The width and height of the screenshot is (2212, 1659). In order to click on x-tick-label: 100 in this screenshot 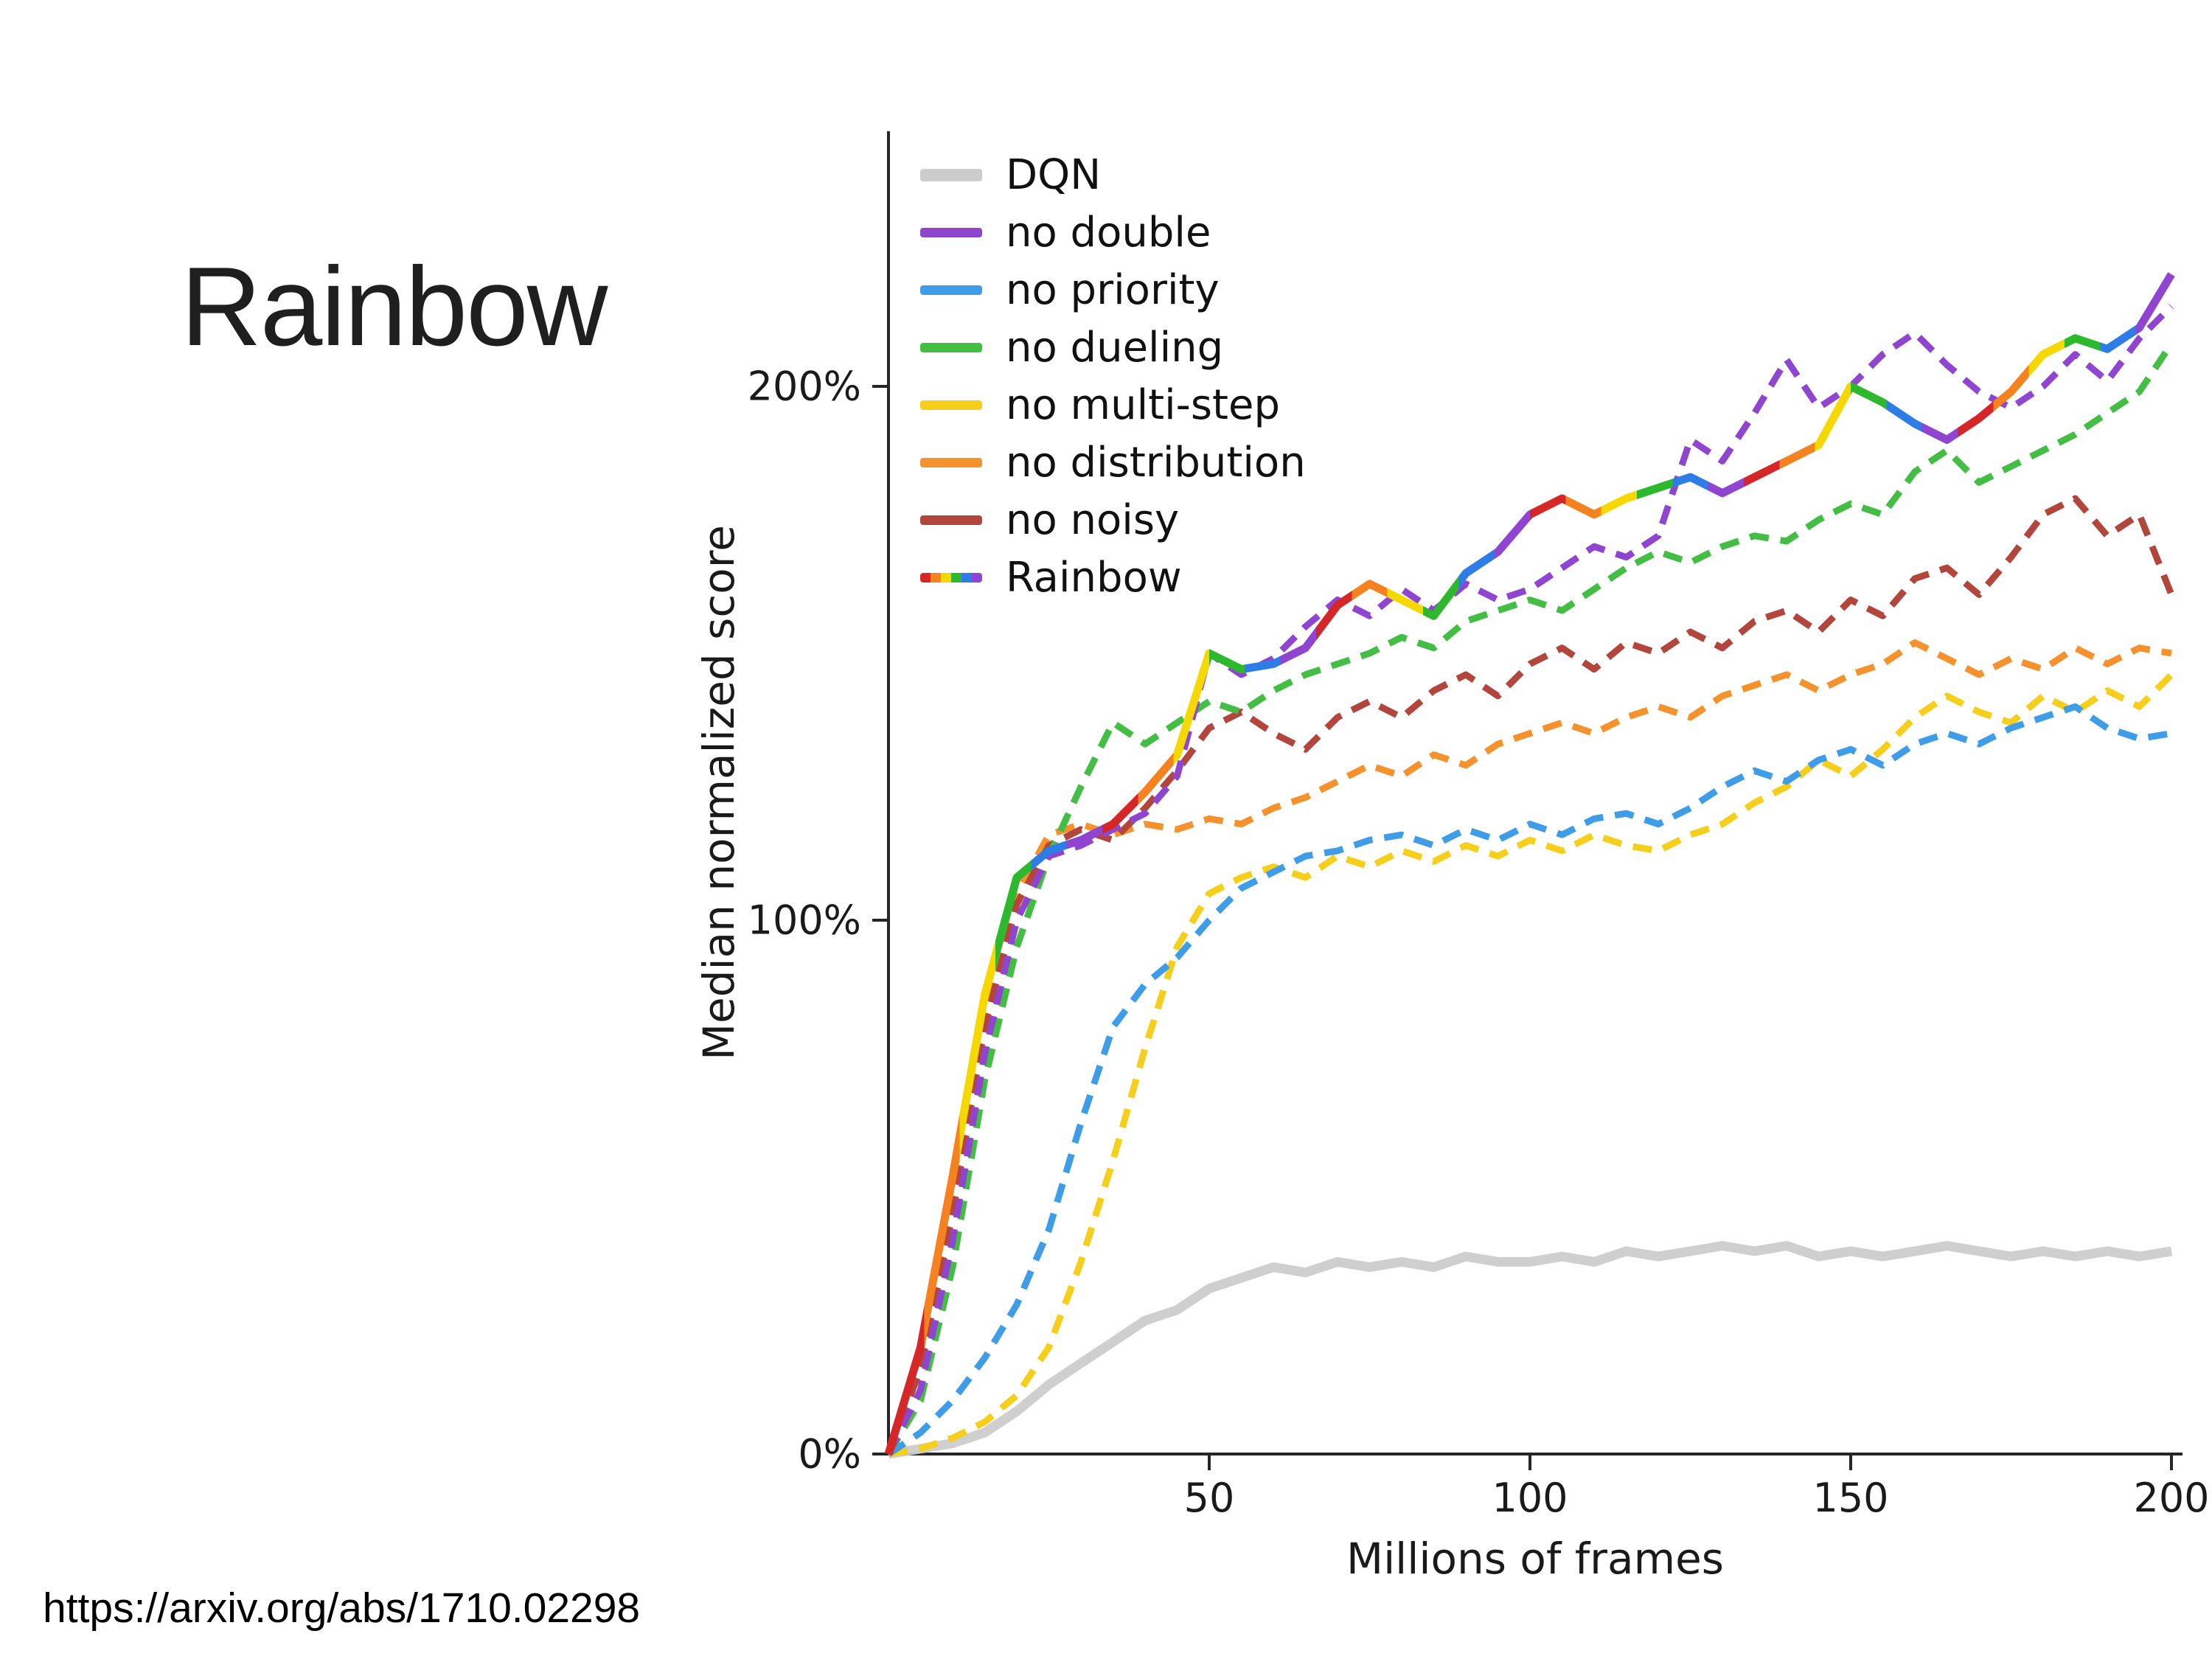, I will do `click(1530, 1498)`.